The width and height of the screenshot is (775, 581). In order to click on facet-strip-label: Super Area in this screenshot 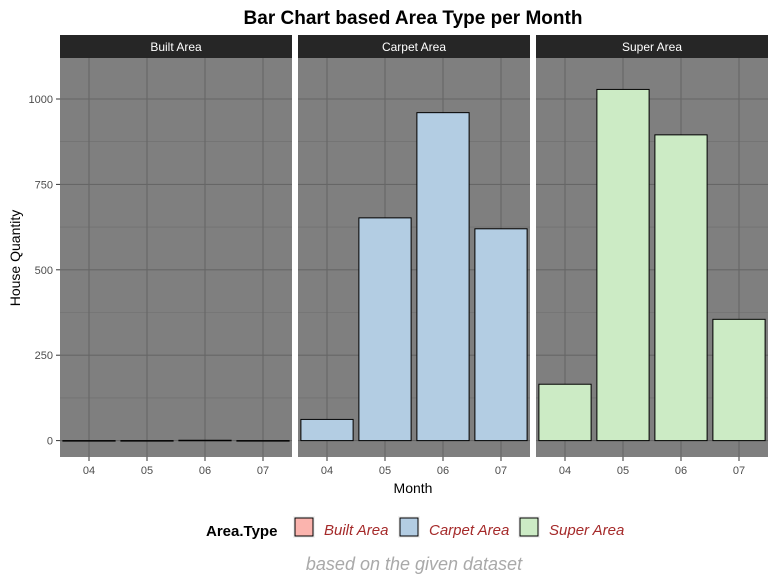, I will do `click(652, 47)`.